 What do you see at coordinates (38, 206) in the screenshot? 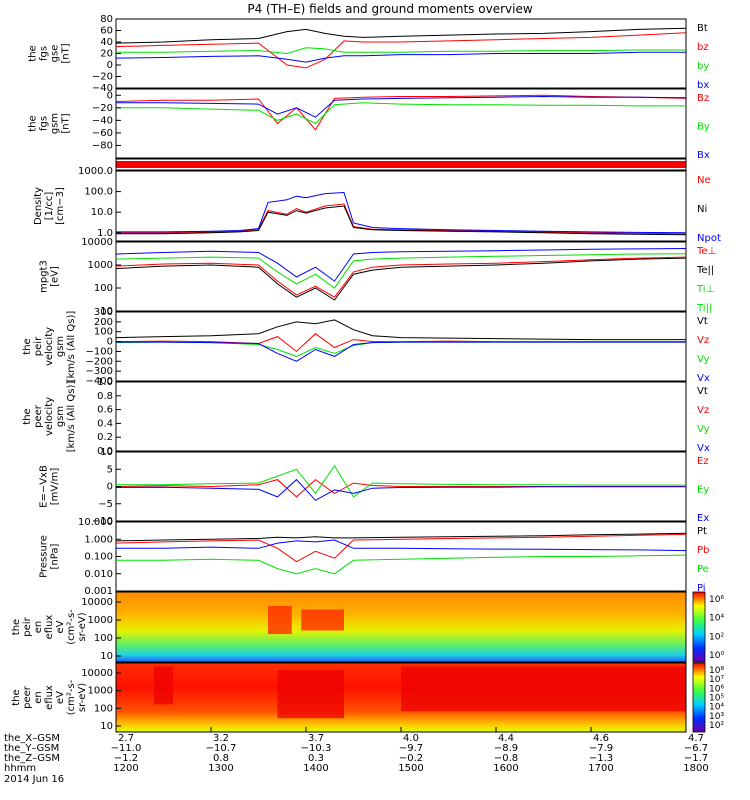
I see `y-axis-label: Density` at bounding box center [38, 206].